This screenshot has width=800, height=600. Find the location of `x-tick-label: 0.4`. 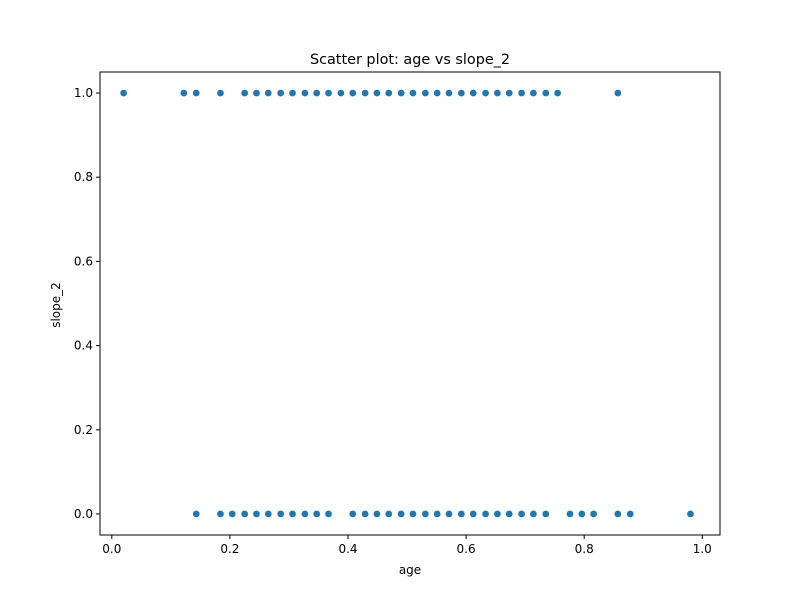

x-tick-label: 0.4 is located at coordinates (347, 549).